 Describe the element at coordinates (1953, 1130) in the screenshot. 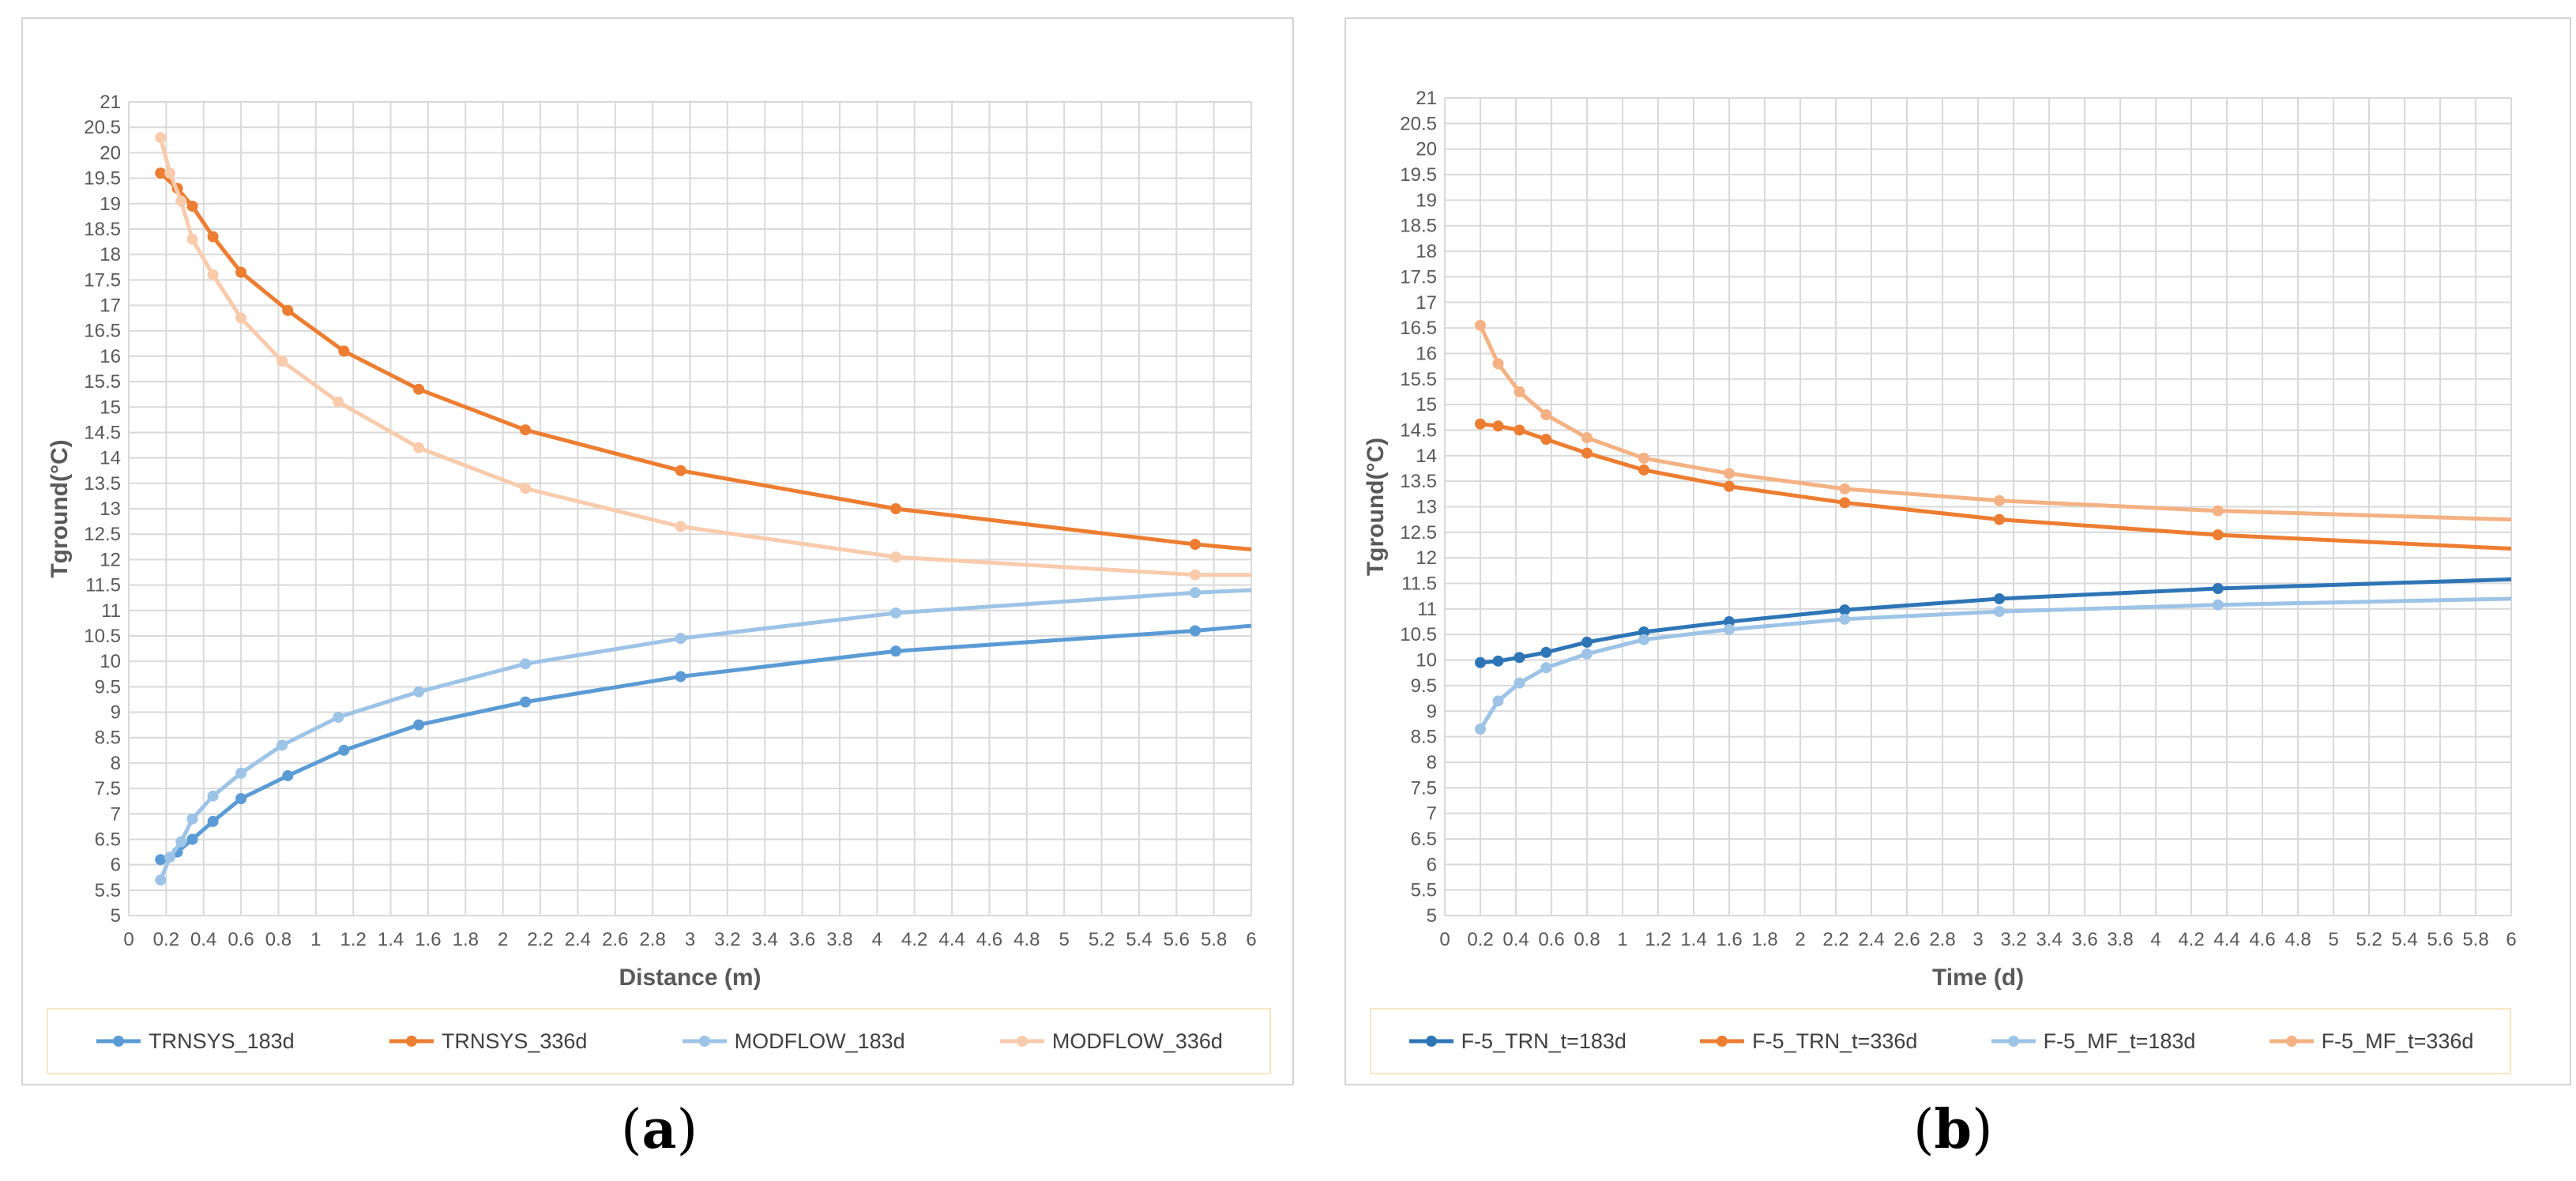

I see `panel-label-b: (b)` at that location.